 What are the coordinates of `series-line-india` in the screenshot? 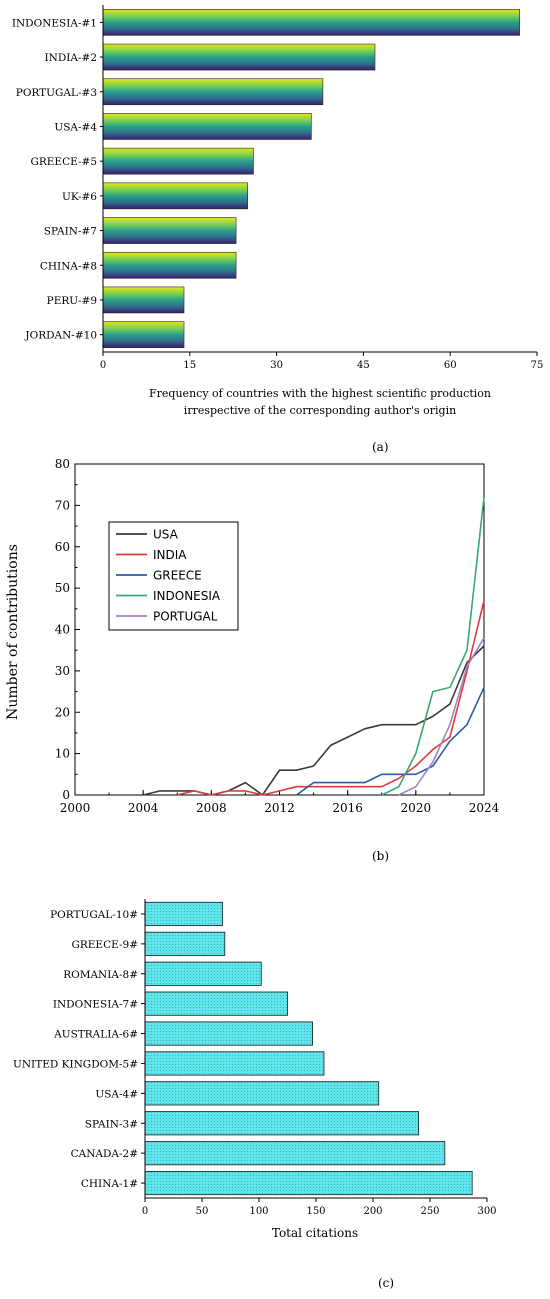 It's located at (331, 698).